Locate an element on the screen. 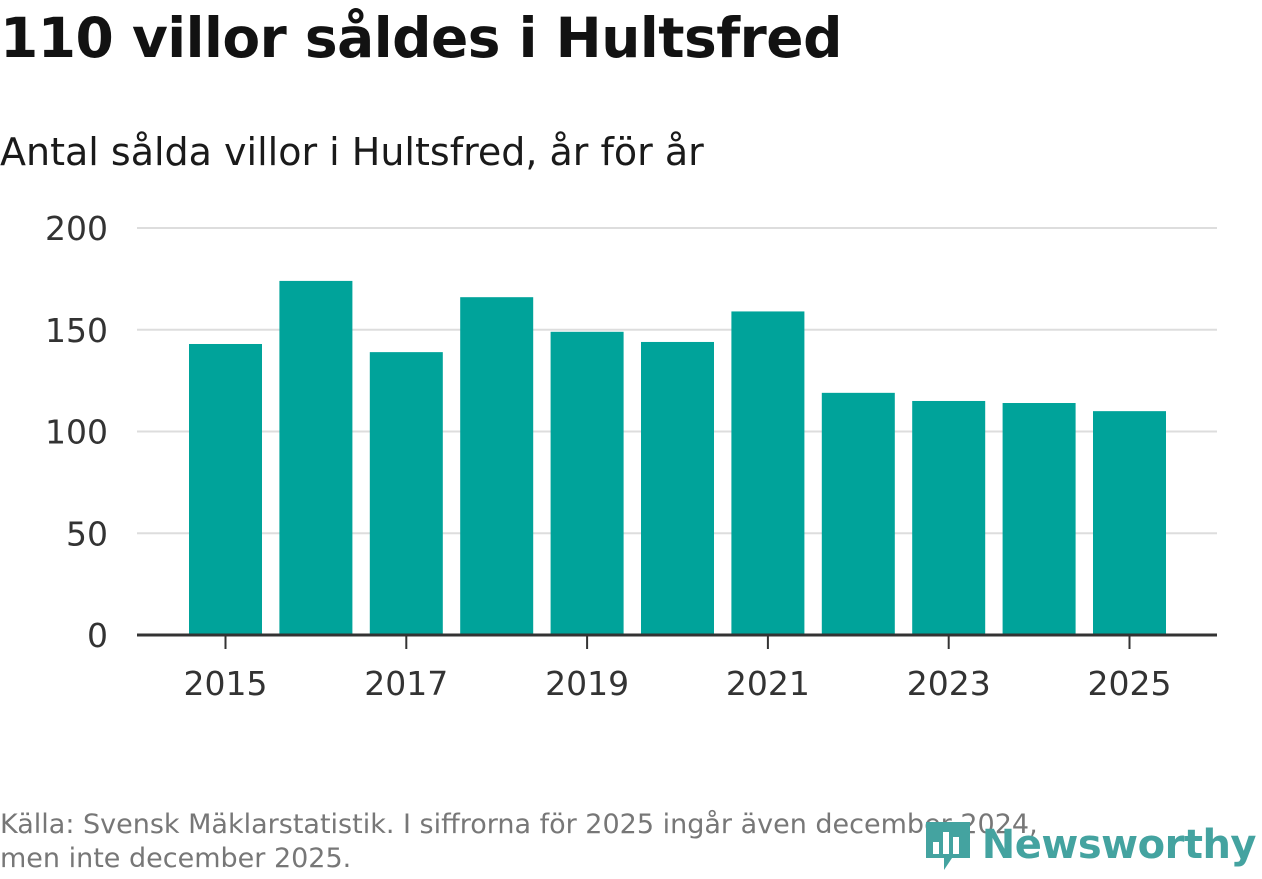 The image size is (1262, 879). brand-name: Newsworthy is located at coordinates (1119, 845).